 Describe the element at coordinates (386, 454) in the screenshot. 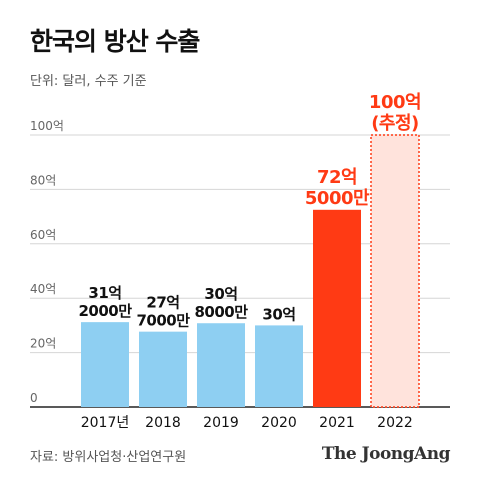

I see `publisher-logo: The JoongAng` at that location.